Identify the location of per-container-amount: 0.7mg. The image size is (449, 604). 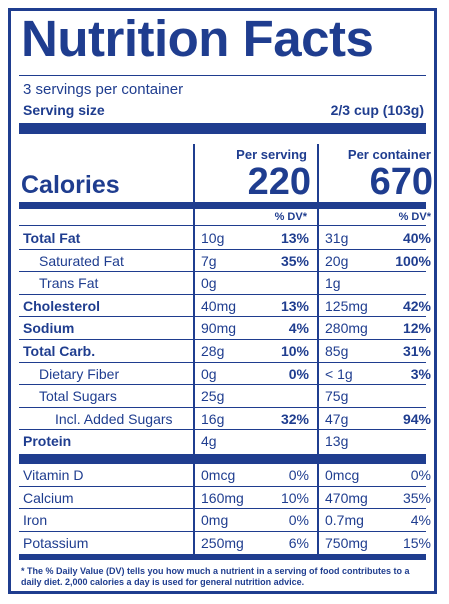
(344, 520).